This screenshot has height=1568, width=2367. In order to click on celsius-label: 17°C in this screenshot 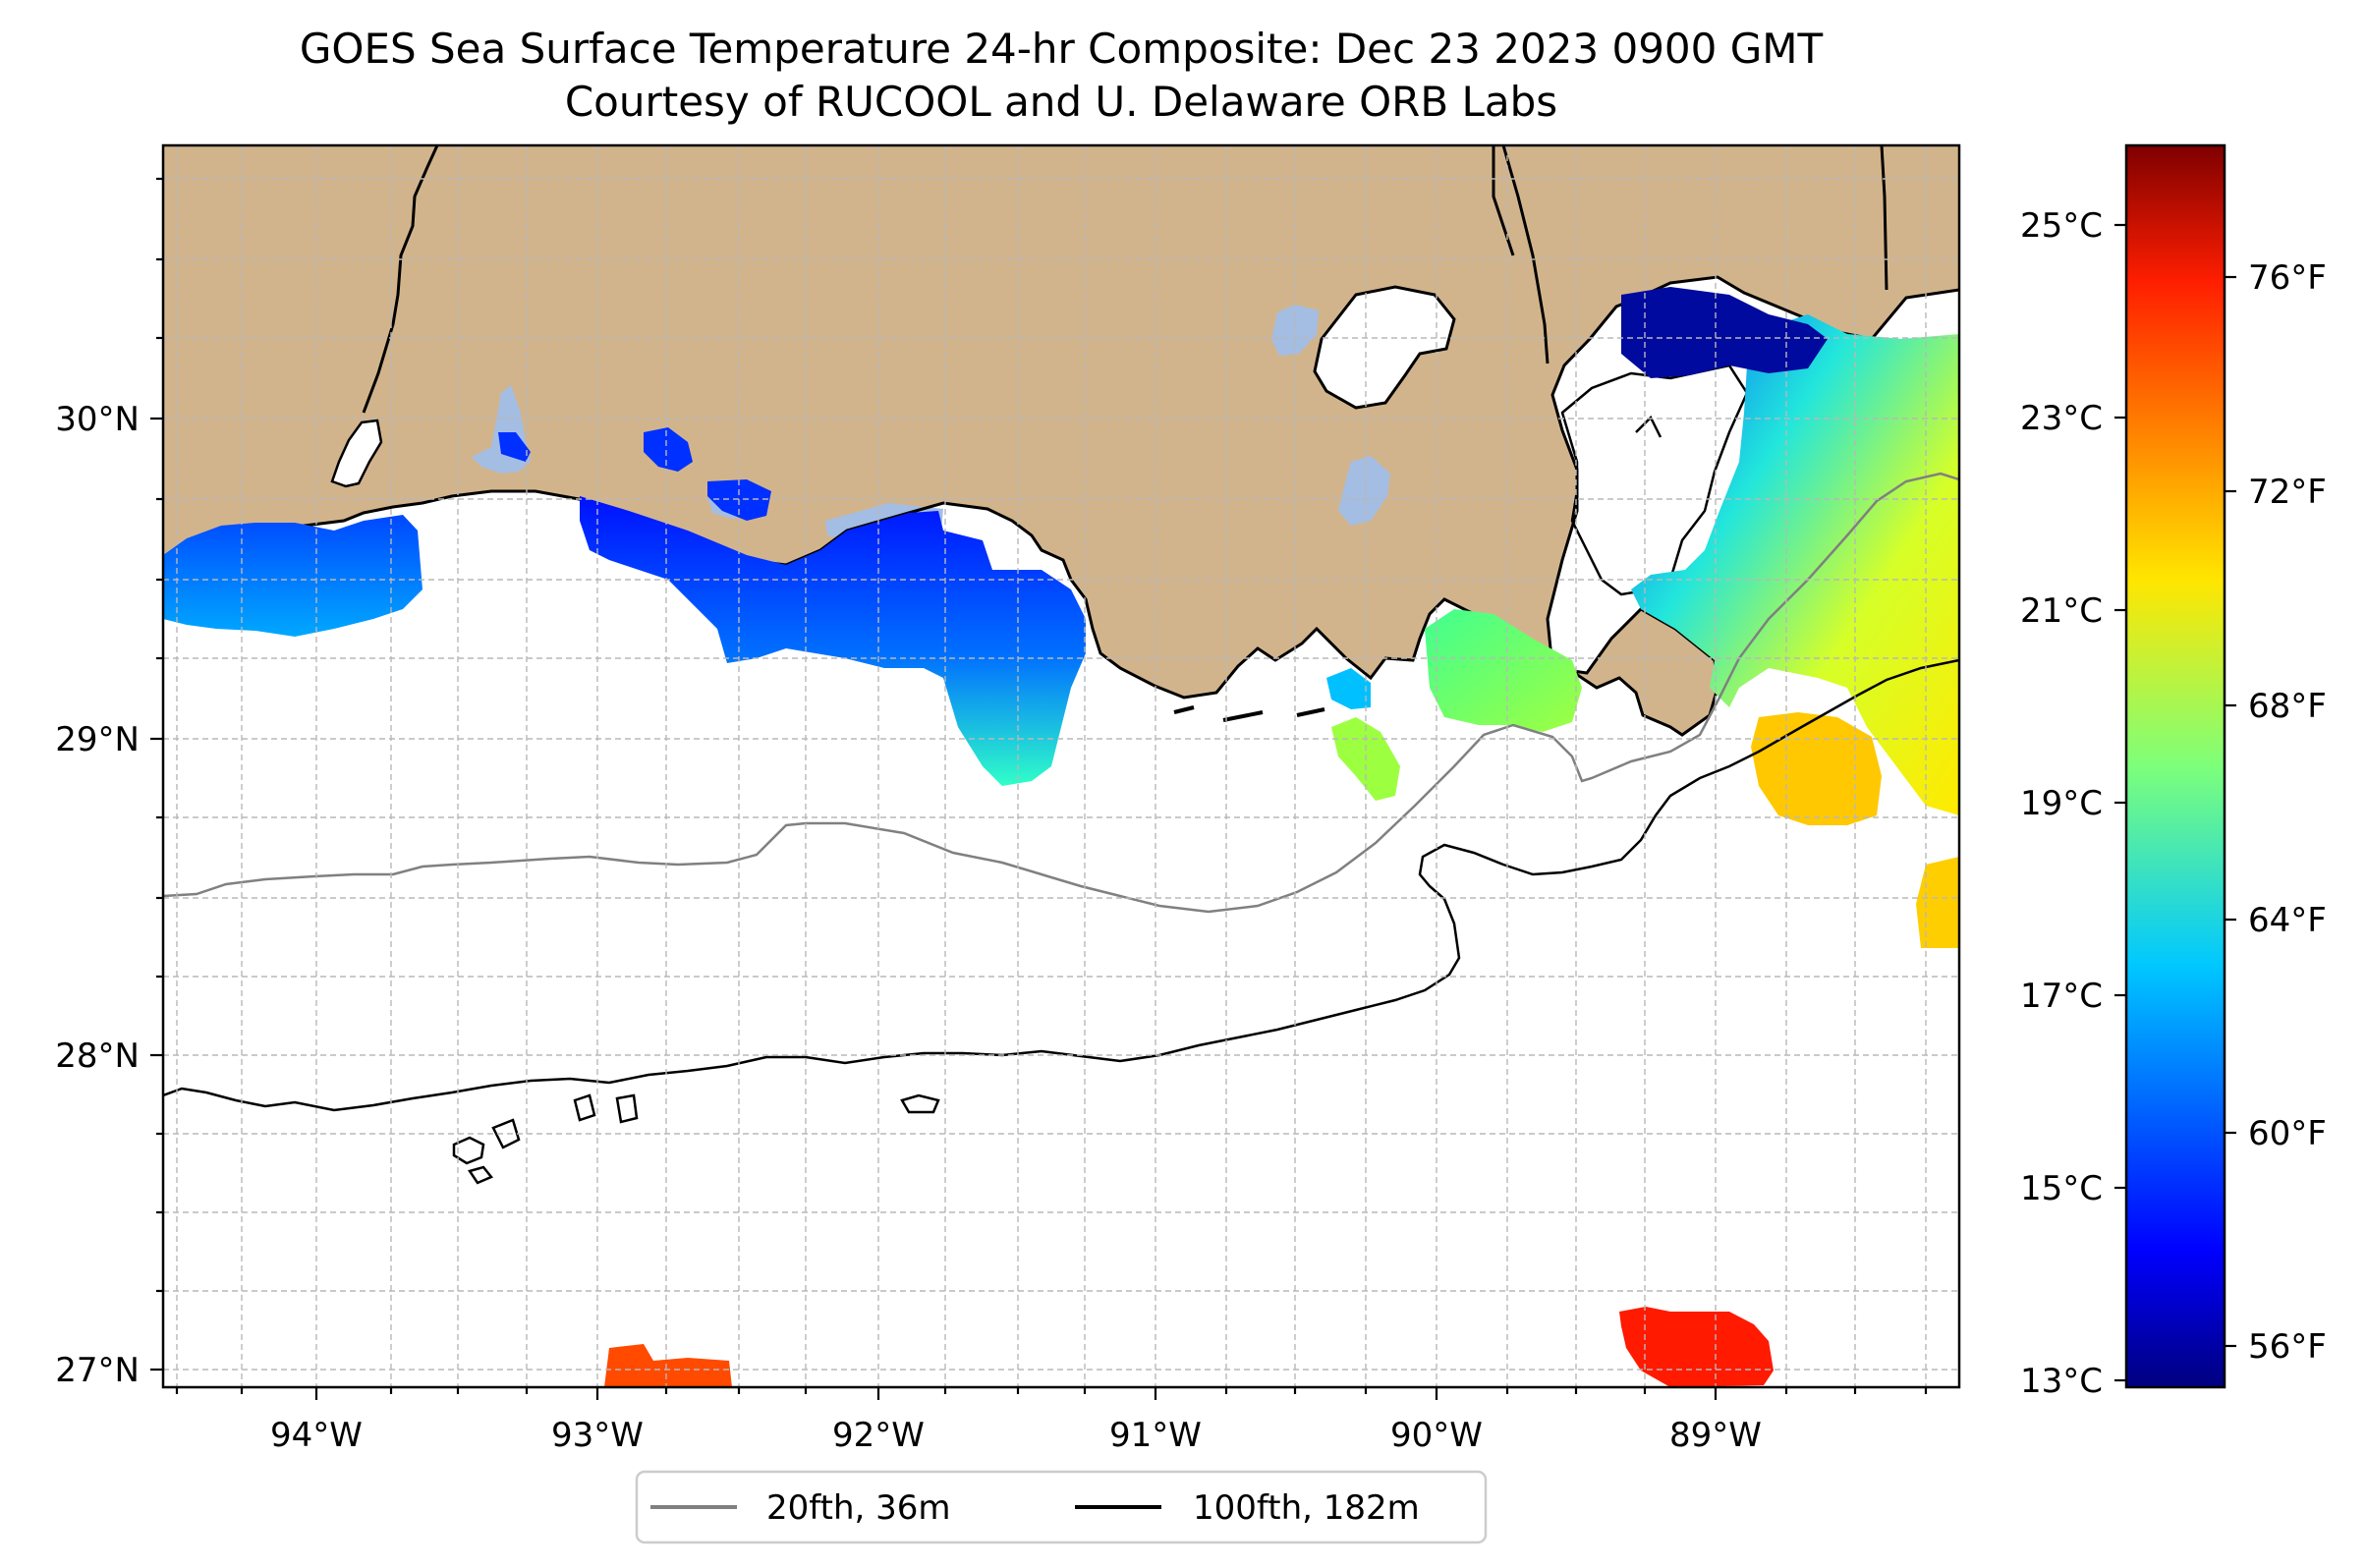, I will do `click(2061, 996)`.